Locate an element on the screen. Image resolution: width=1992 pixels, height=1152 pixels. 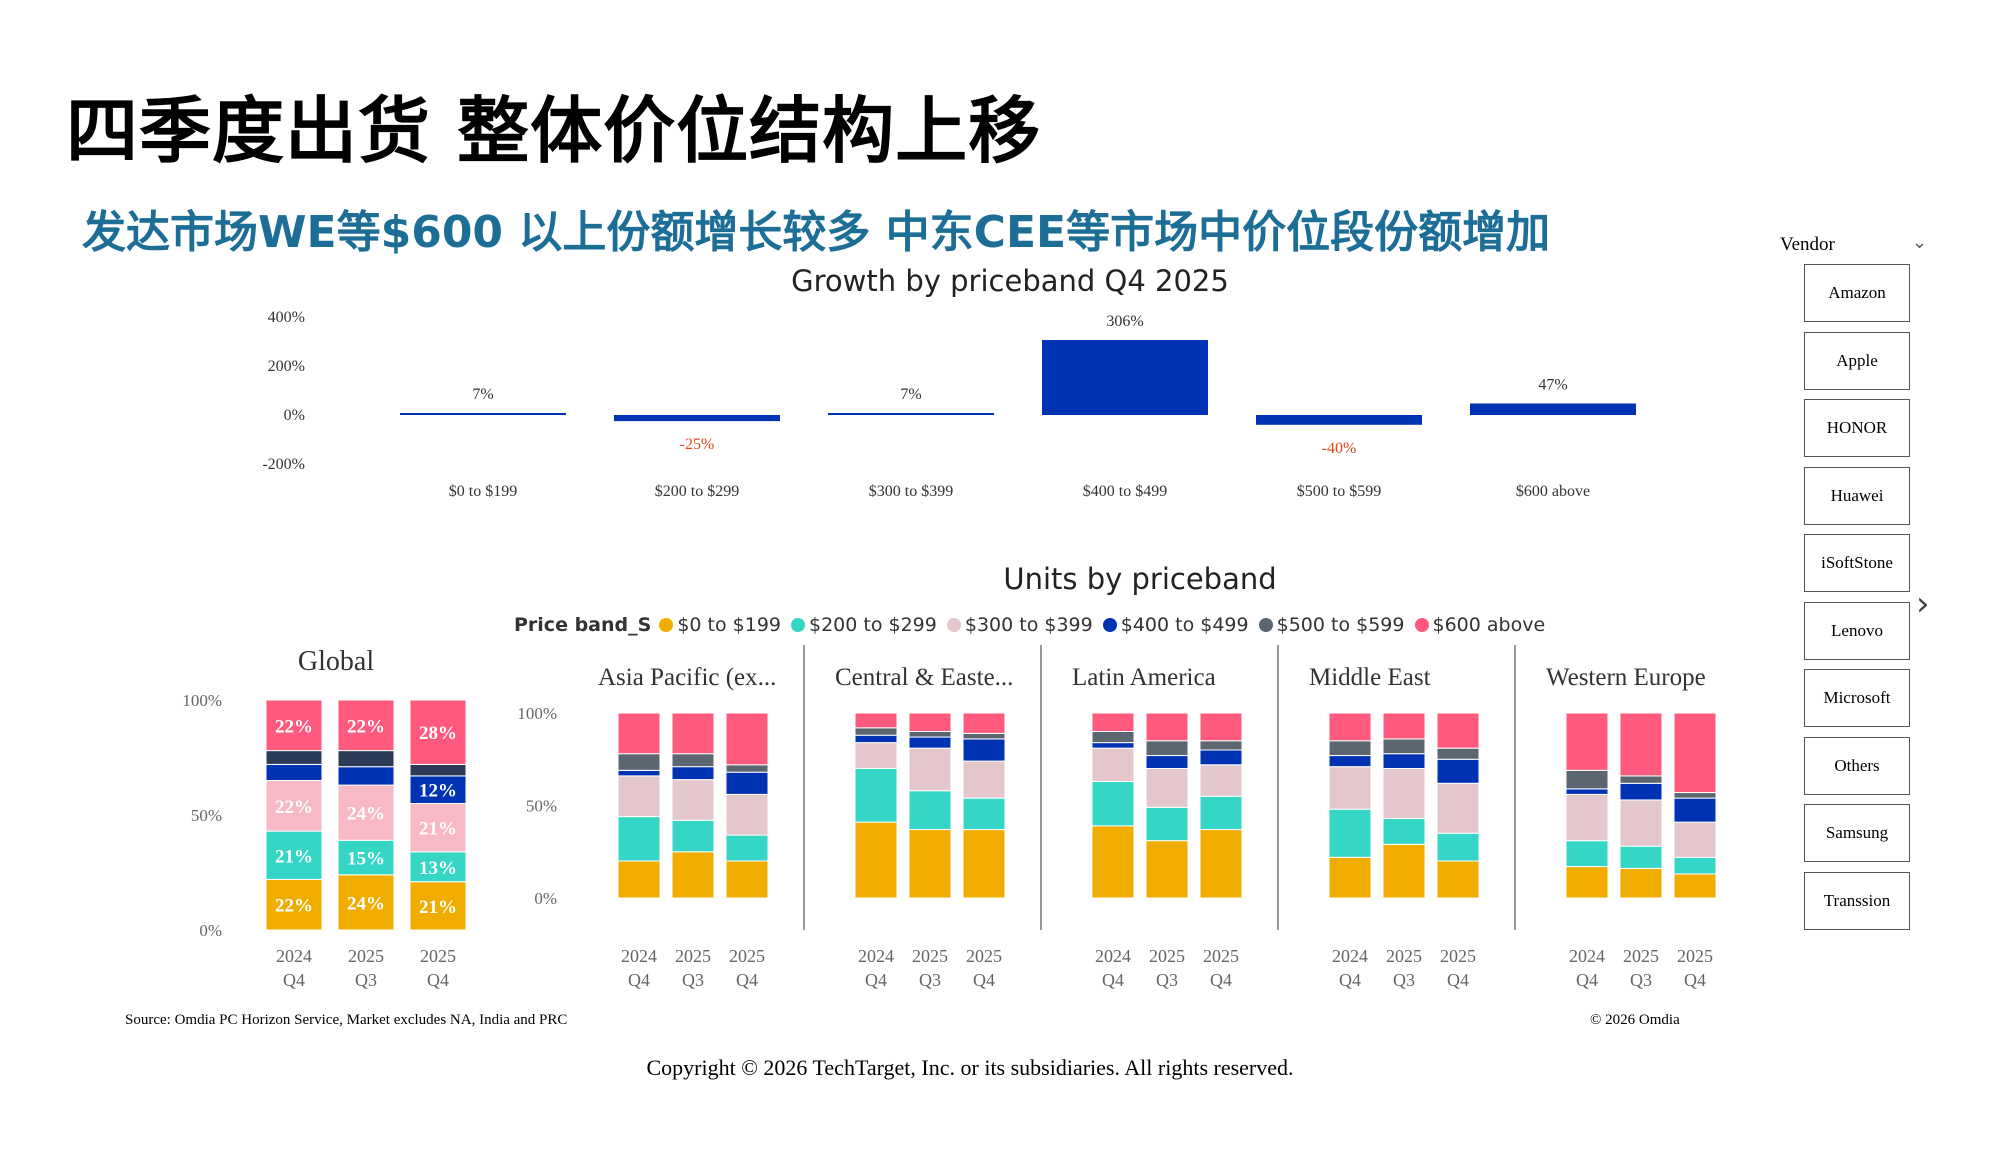
y-tick-label: 100% is located at coordinates (202, 700).